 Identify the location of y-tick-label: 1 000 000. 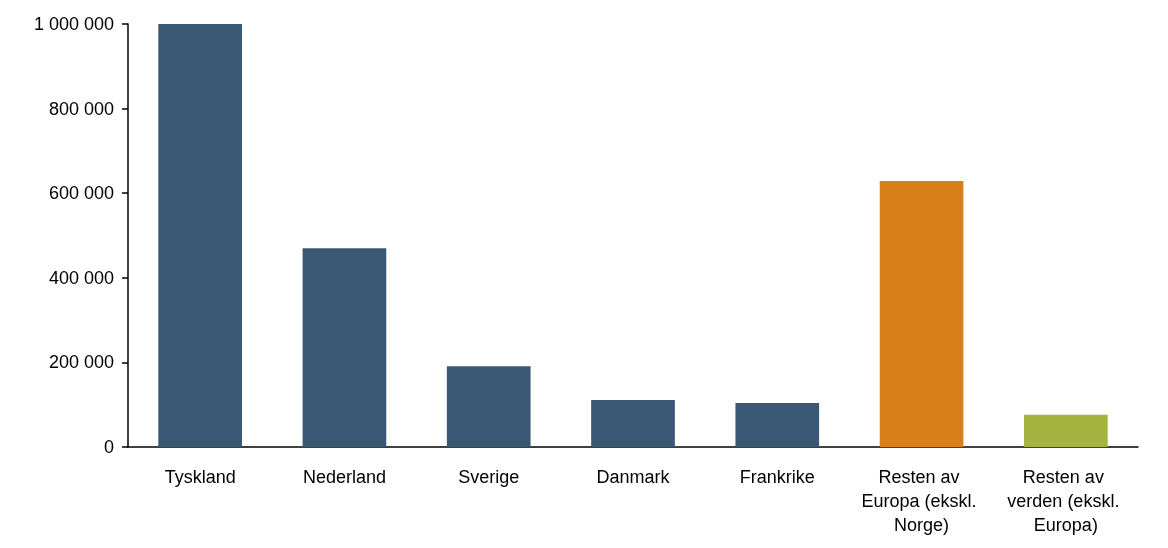
(73, 24).